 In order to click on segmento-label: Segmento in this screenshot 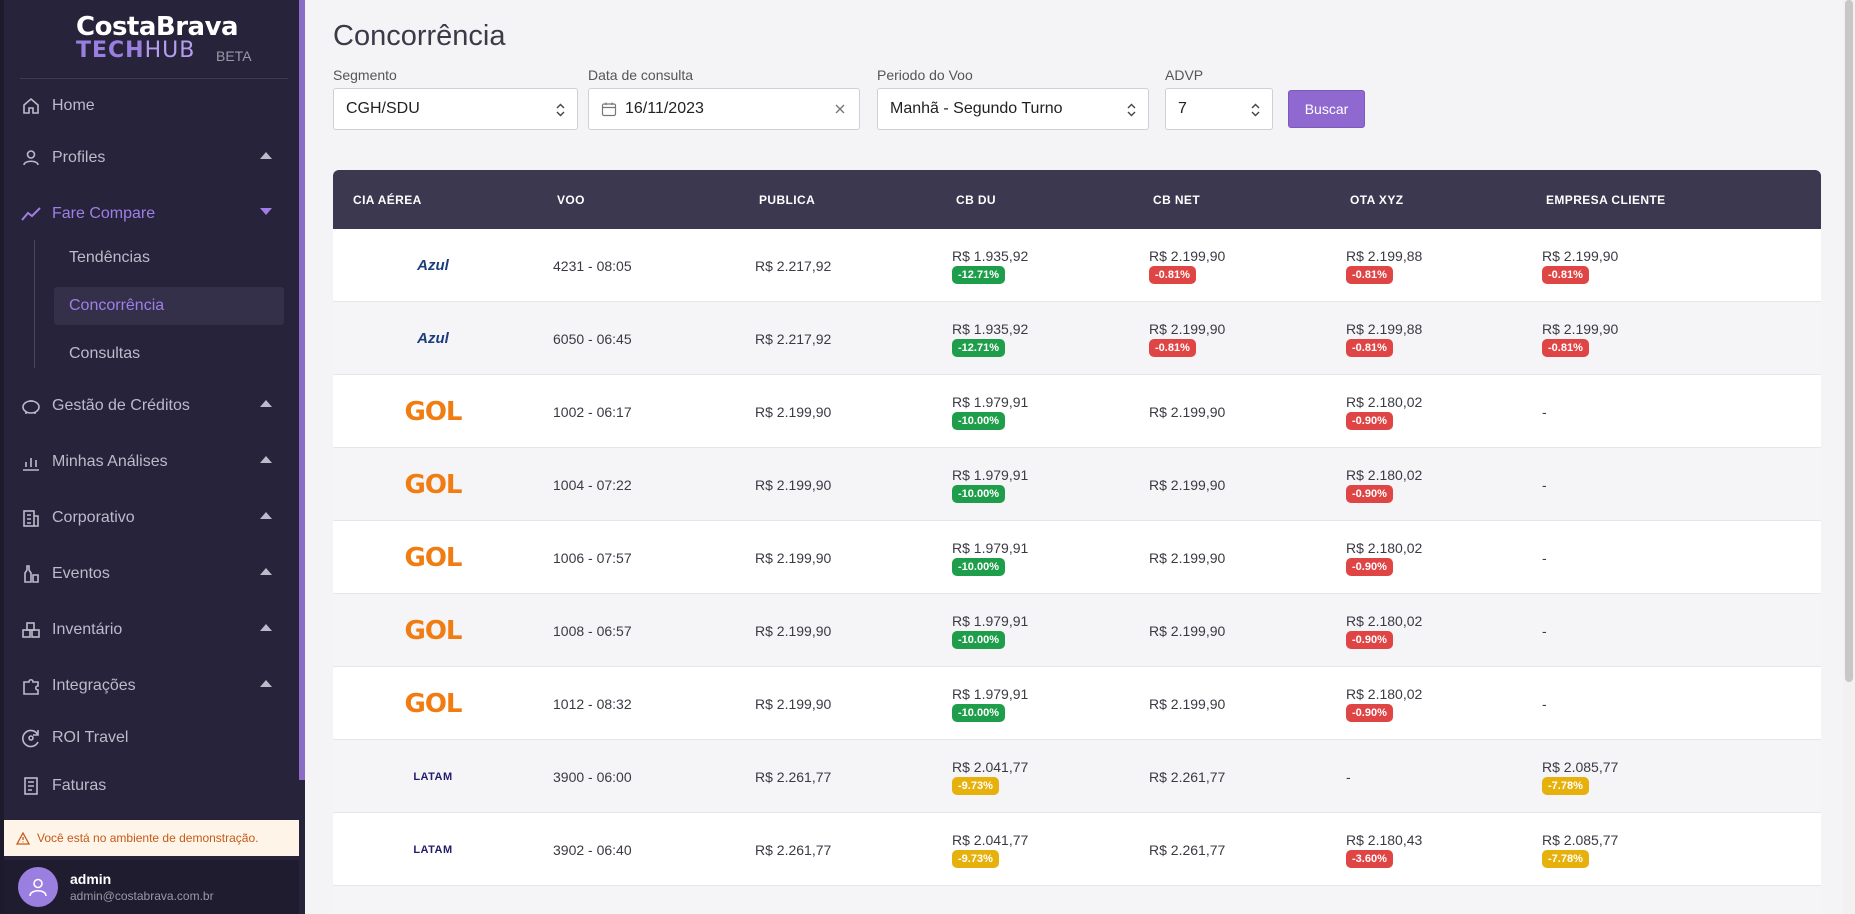, I will do `click(365, 75)`.